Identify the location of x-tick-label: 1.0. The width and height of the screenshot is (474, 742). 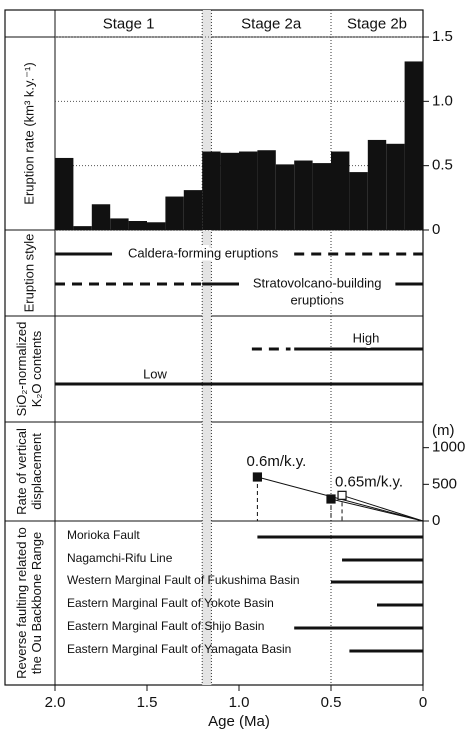
(239, 702).